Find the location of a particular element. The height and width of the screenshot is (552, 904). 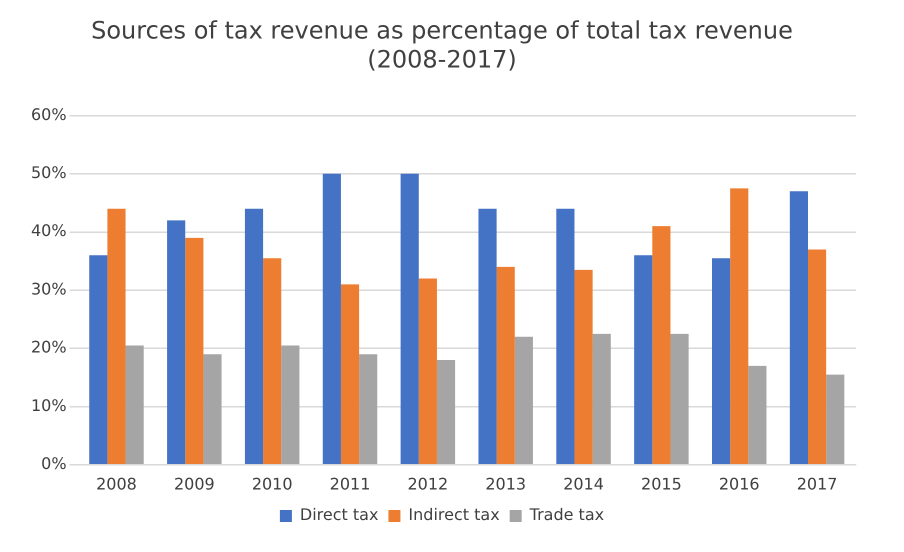

x-tick-label: 2012 is located at coordinates (428, 484).